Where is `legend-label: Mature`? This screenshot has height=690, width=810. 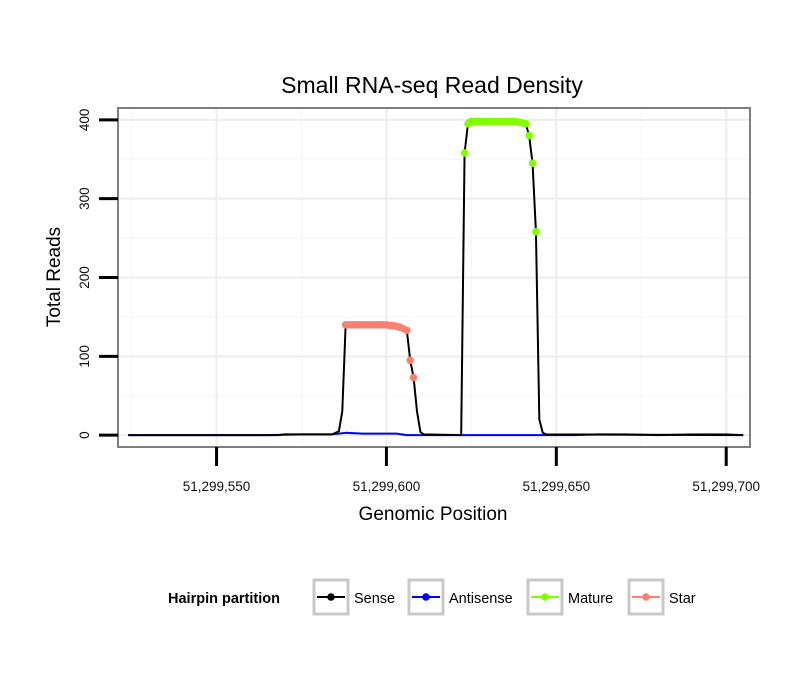 legend-label: Mature is located at coordinates (590, 599).